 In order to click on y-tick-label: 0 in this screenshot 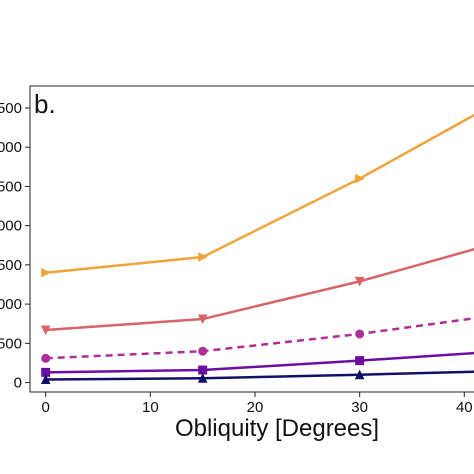, I will do `click(18, 383)`.